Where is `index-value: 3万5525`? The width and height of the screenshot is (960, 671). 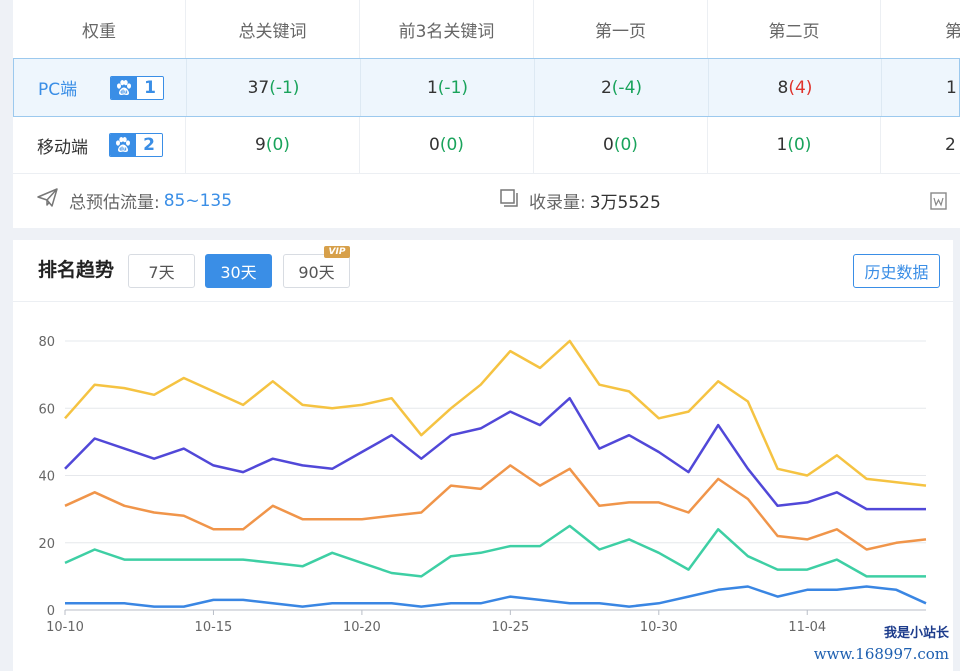 index-value: 3万5525 is located at coordinates (625, 203).